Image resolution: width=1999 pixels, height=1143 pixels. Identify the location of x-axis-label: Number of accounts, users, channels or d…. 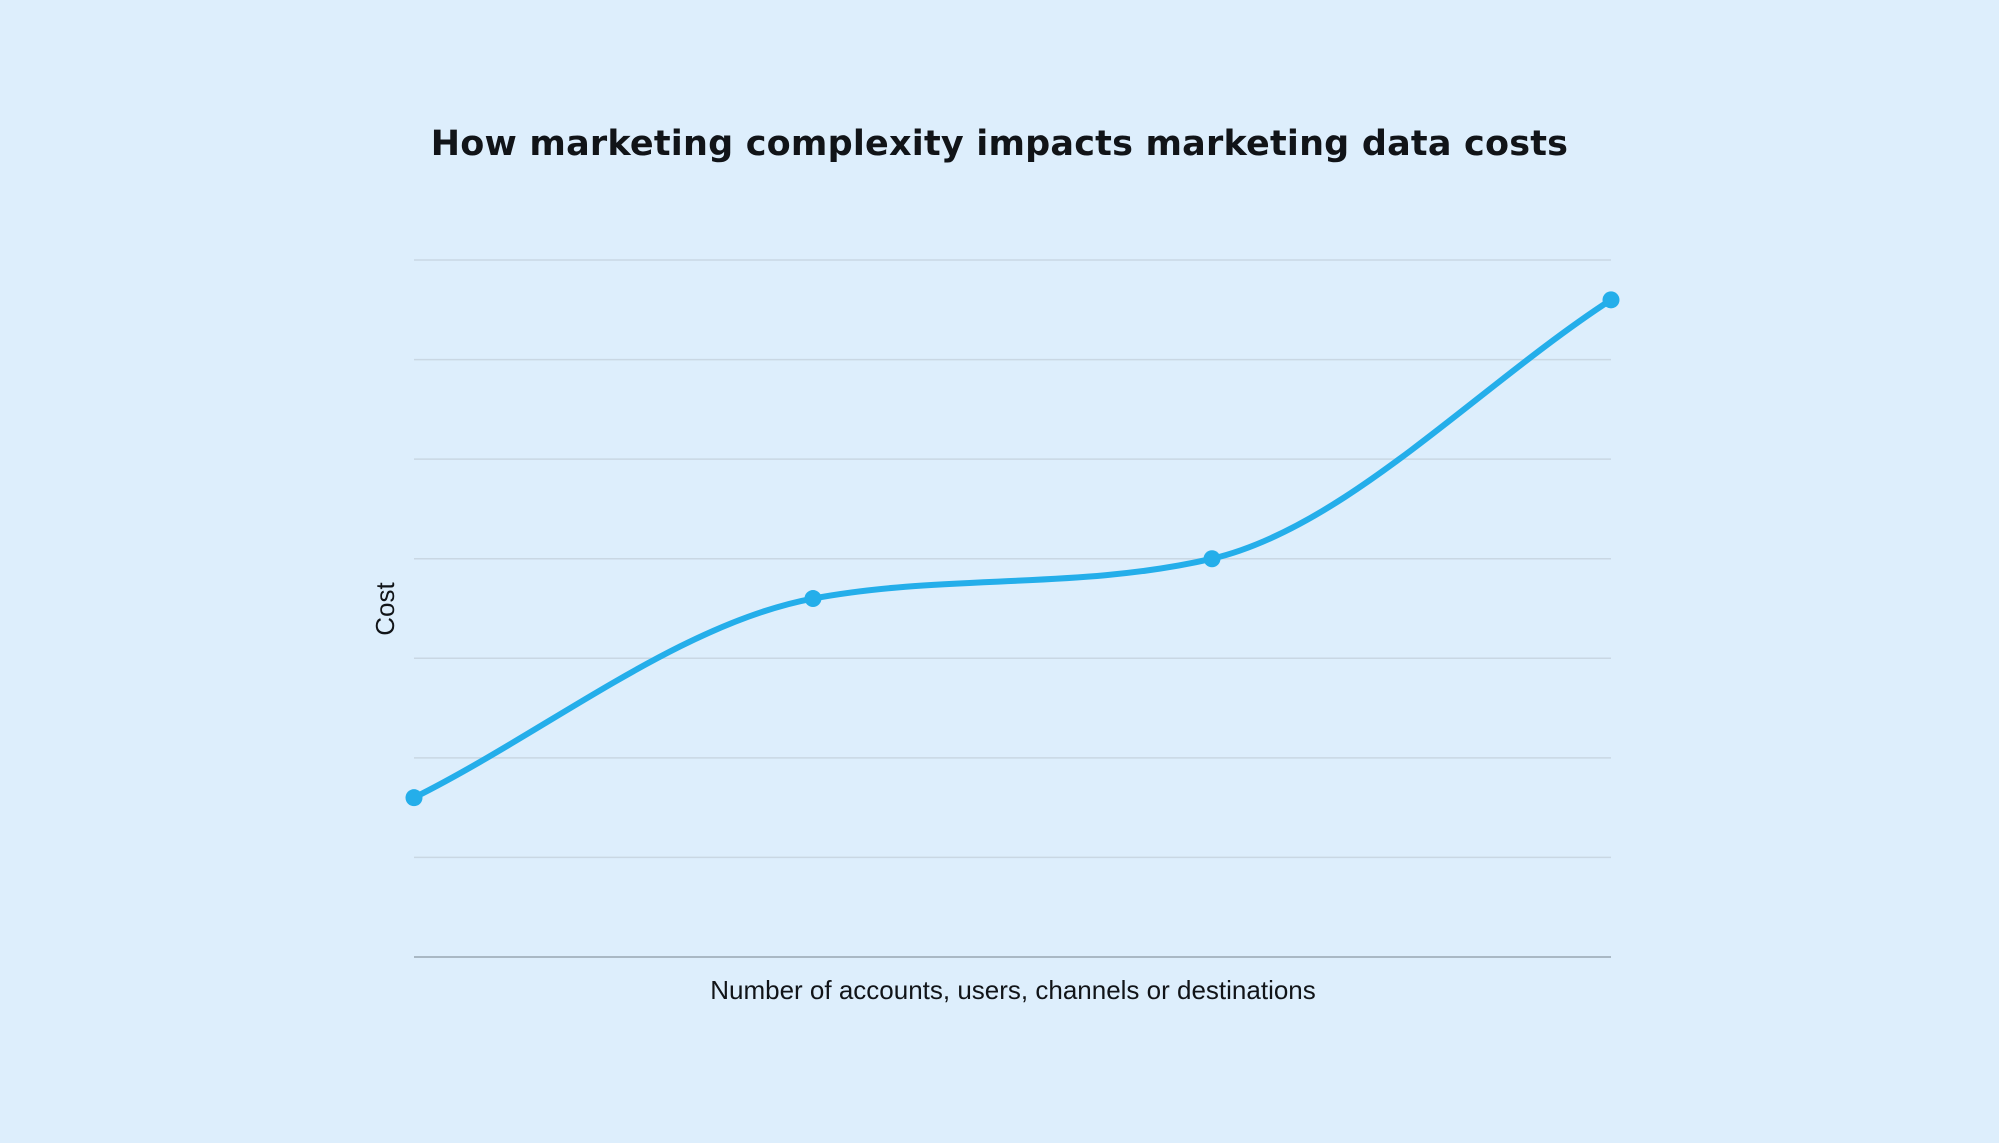
(1013, 990).